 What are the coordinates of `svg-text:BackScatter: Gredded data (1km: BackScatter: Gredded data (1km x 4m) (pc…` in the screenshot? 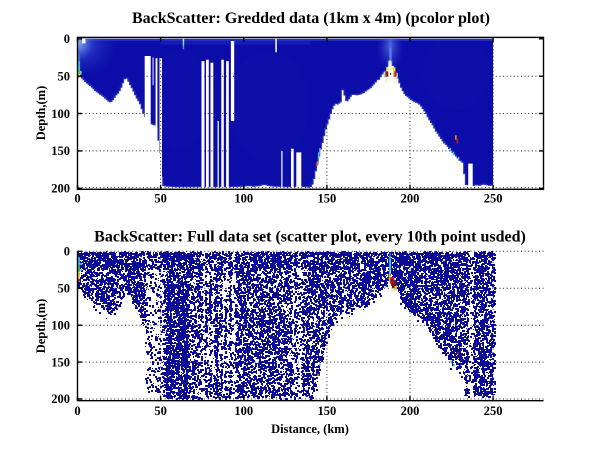 It's located at (311, 18).